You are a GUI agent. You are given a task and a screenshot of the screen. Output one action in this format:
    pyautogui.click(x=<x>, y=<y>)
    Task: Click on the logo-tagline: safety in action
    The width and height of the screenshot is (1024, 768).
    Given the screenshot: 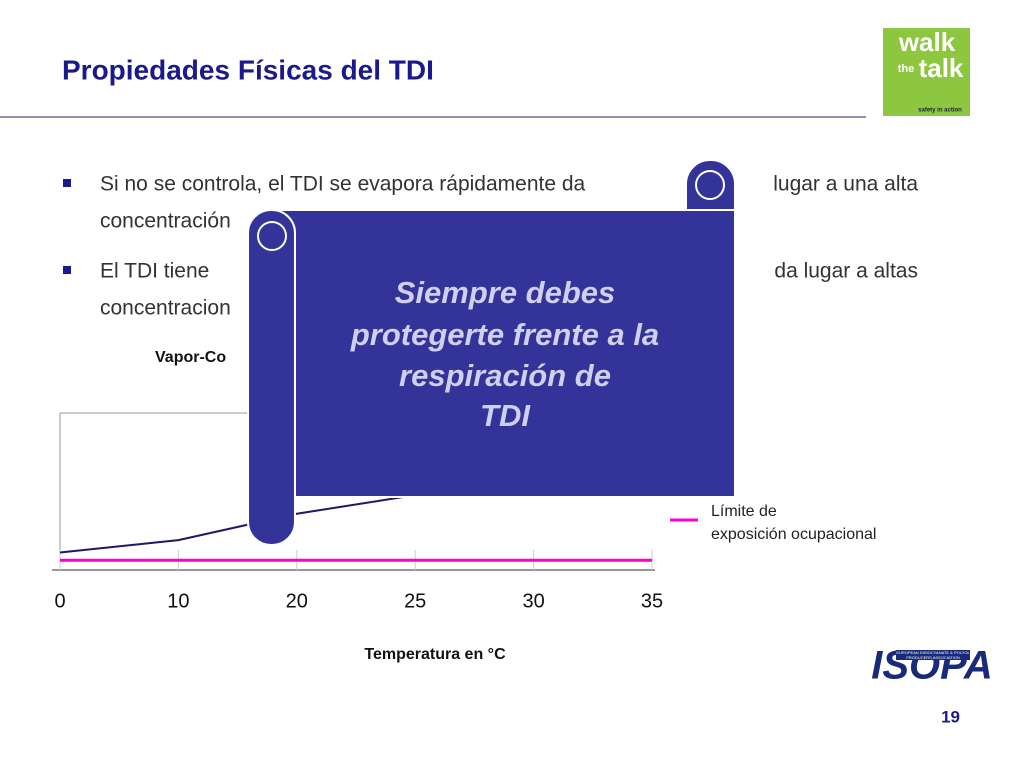 What is the action you would take?
    pyautogui.click(x=940, y=111)
    